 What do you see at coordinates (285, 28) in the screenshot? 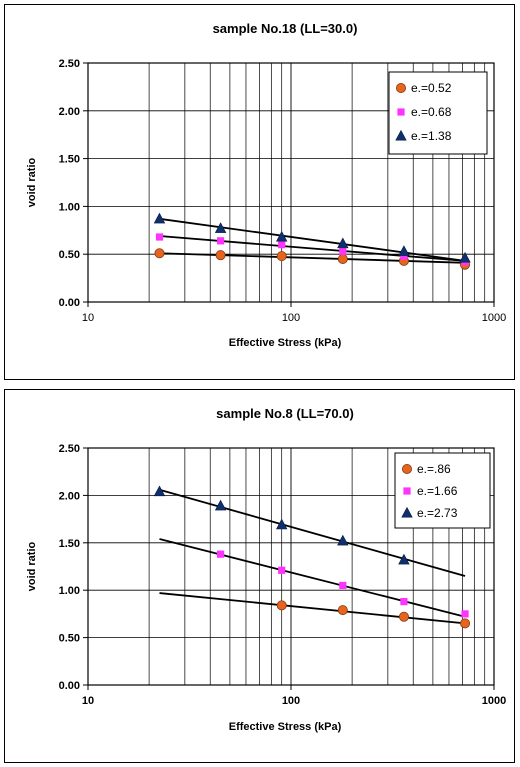
I see `chart-title: sample No.18 (LL=30.0)` at bounding box center [285, 28].